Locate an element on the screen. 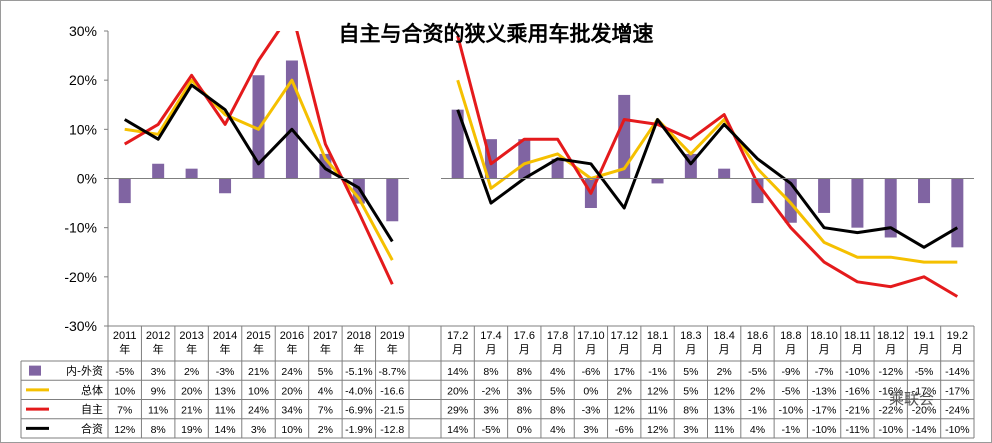  data-label-zongti: 3% is located at coordinates (524, 391).